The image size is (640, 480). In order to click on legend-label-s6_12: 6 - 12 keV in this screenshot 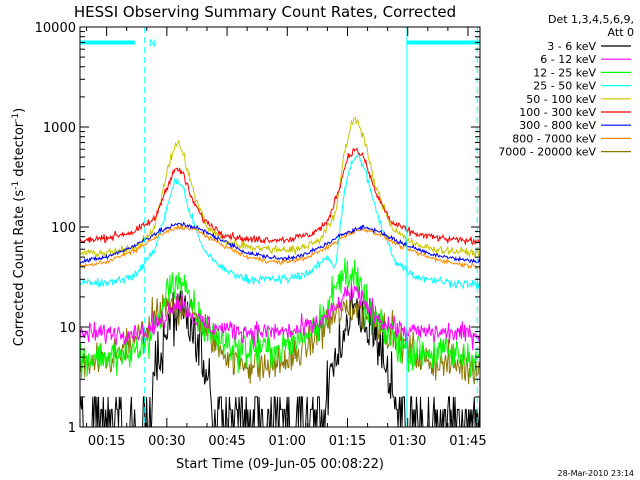, I will do `click(568, 59)`.